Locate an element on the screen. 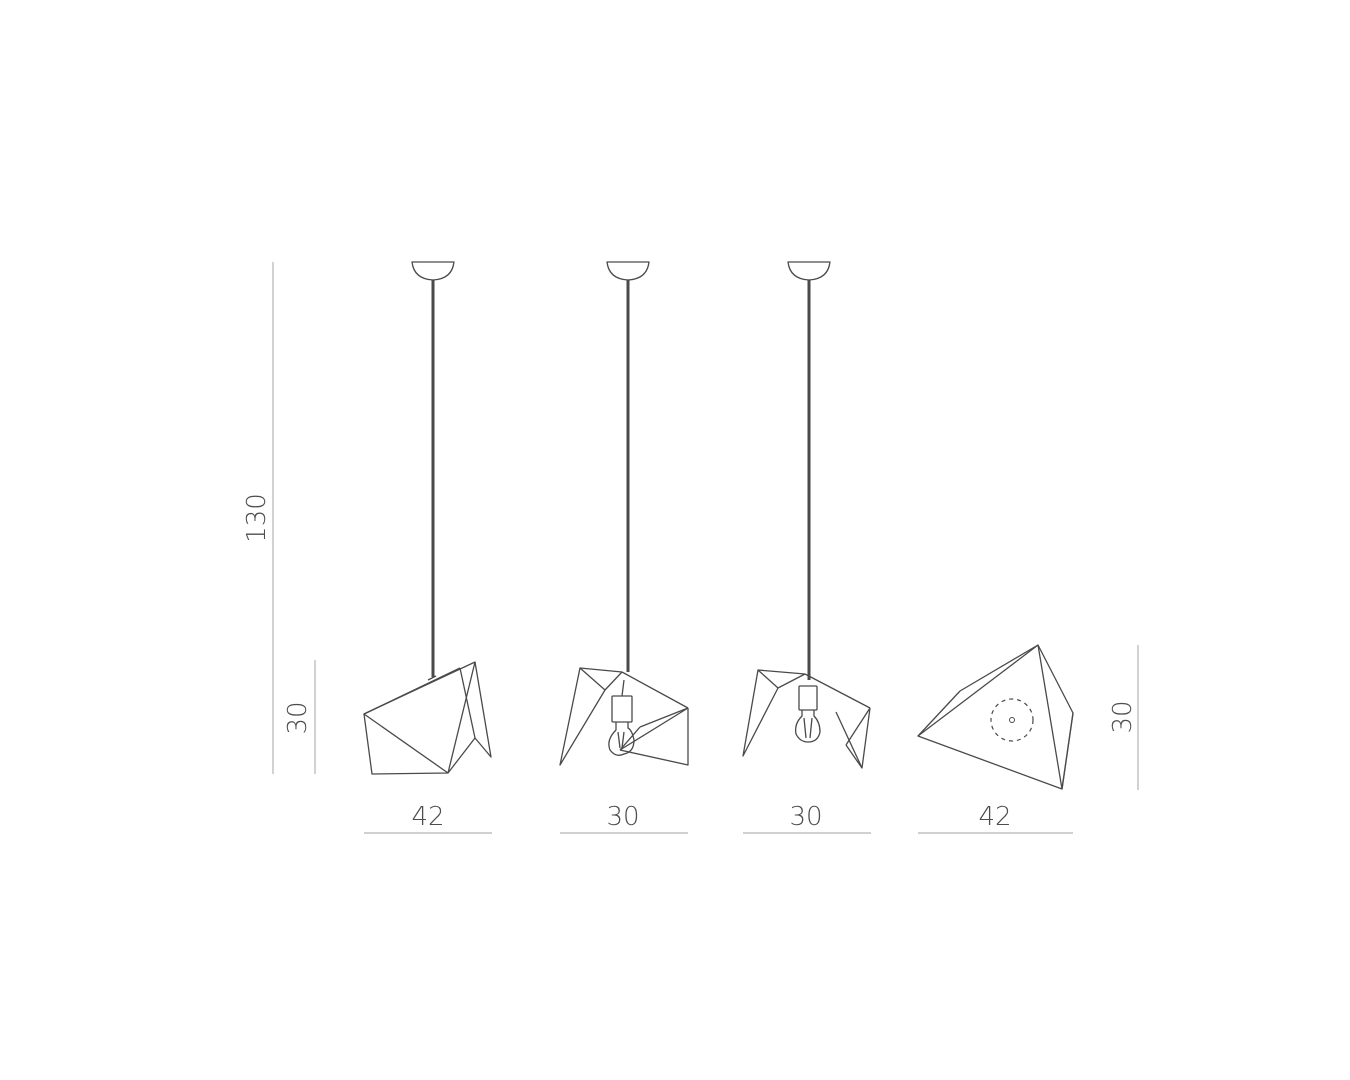 The width and height of the screenshot is (1350, 1080). lamp-front-view is located at coordinates (427, 518).